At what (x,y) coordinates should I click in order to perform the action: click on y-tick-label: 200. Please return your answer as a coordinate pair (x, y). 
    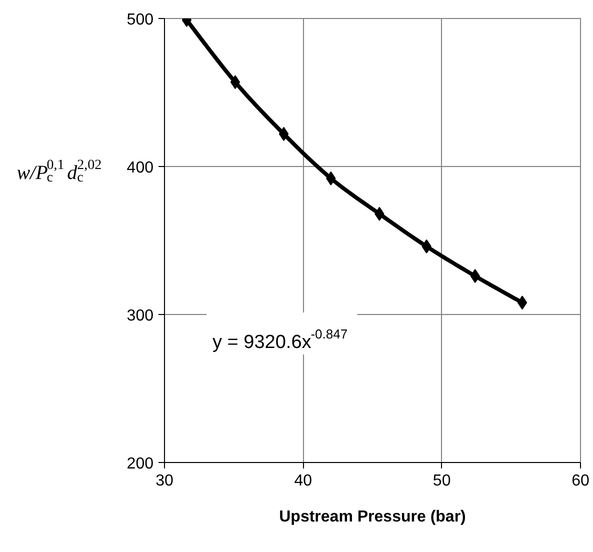
    Looking at the image, I should click on (140, 464).